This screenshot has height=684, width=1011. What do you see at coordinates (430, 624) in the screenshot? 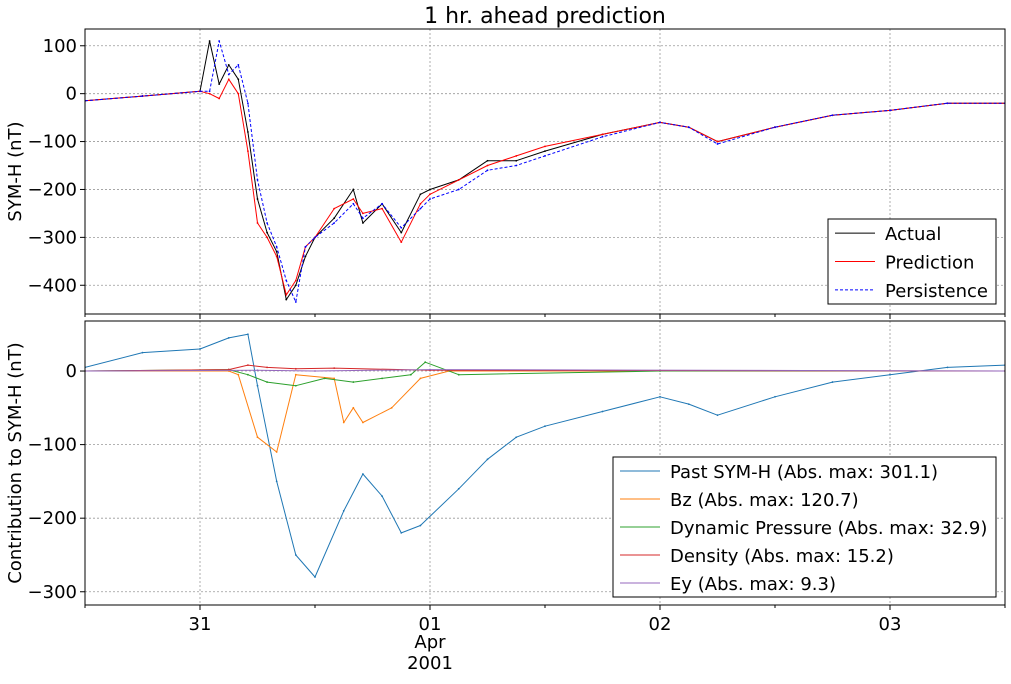
I see `x-tick-label: 01` at bounding box center [430, 624].